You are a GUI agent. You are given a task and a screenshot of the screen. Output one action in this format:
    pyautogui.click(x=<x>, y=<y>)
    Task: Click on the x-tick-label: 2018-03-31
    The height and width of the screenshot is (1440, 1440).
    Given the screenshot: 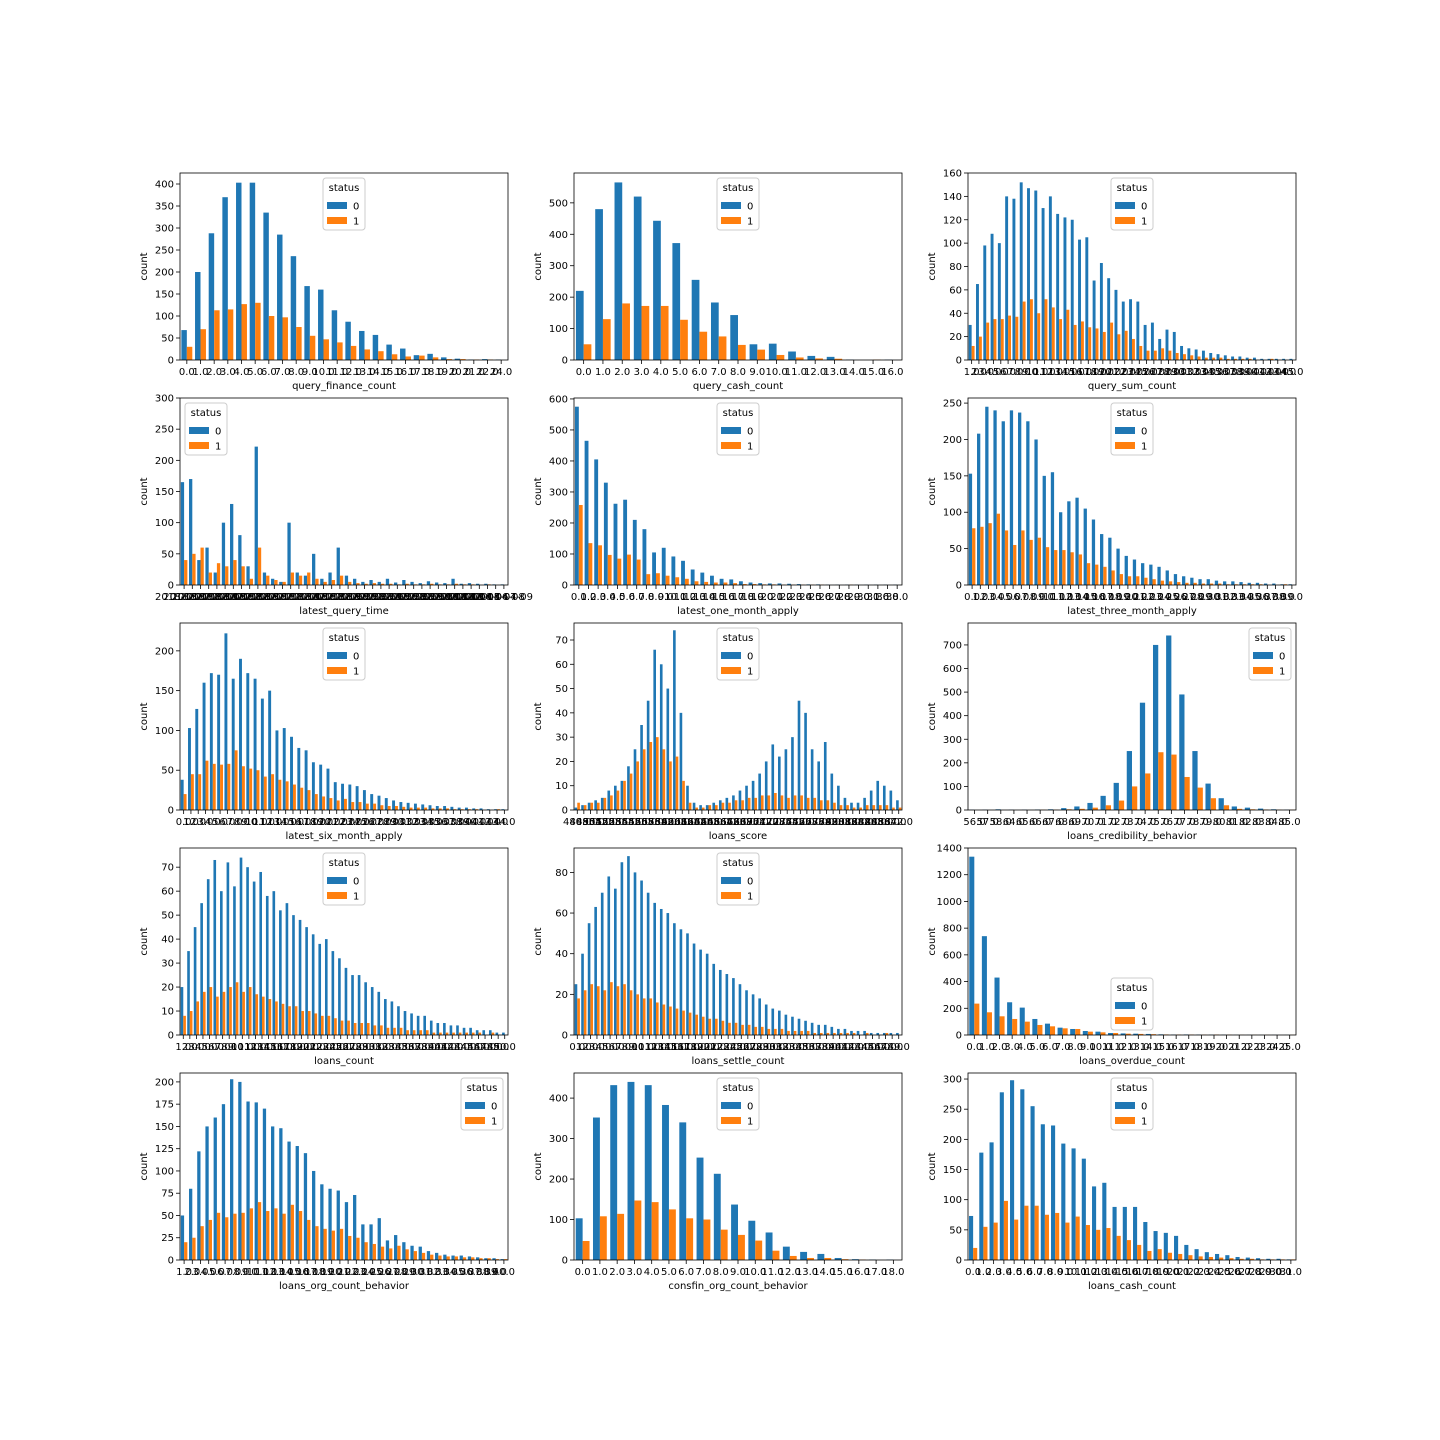 What is the action you would take?
    pyautogui.click(x=430, y=597)
    